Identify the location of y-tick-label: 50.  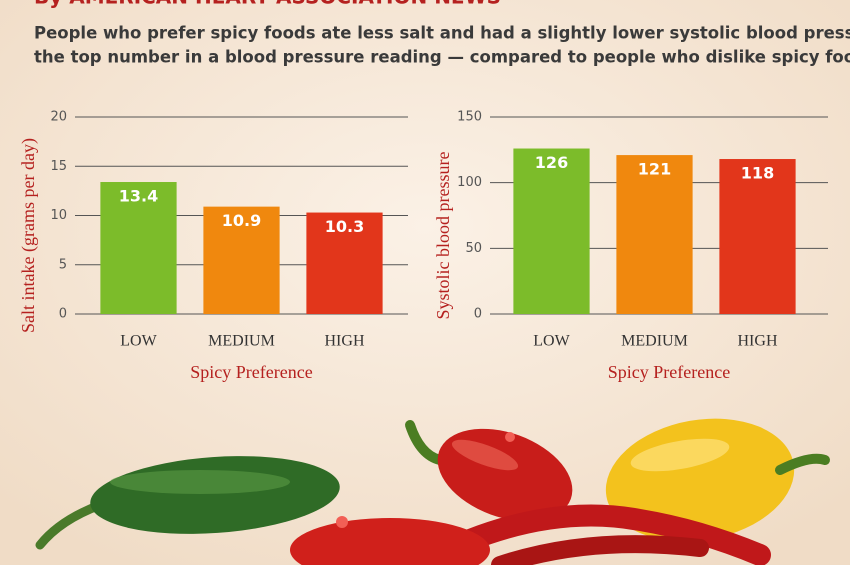
(473, 248).